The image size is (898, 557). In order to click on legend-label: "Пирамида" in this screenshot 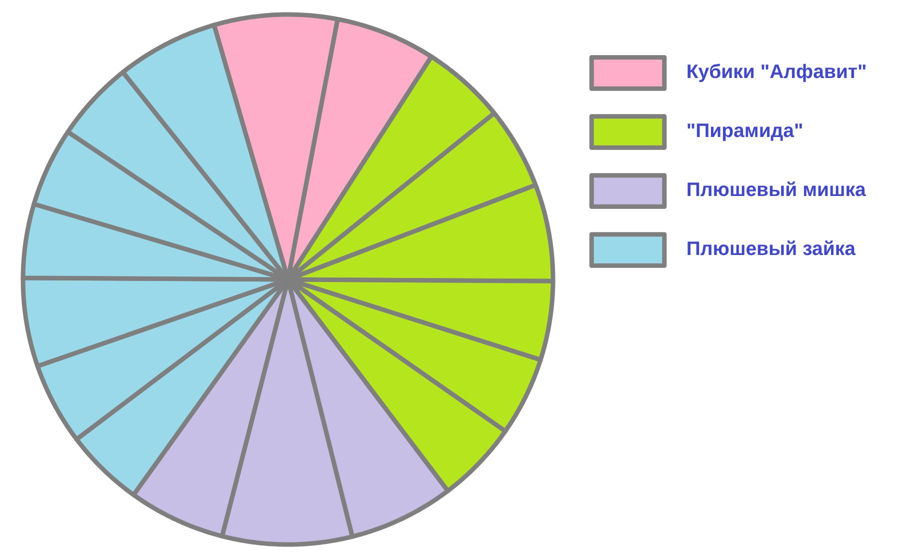, I will do `click(745, 131)`.